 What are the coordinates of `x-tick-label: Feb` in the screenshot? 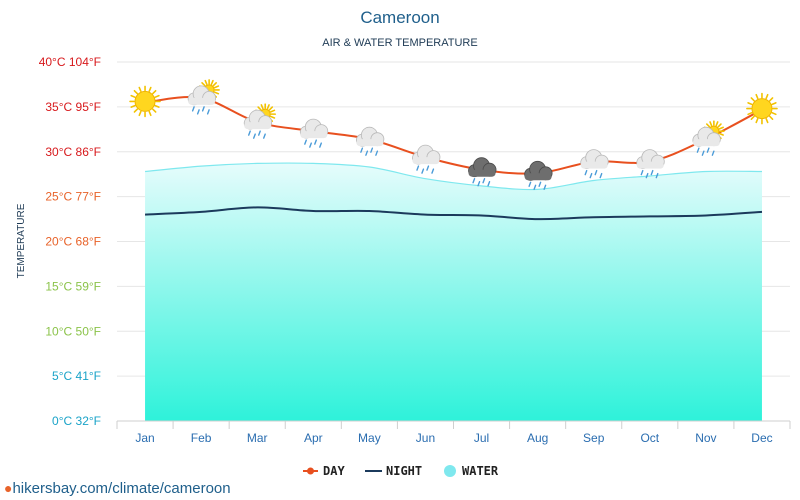 It's located at (201, 438).